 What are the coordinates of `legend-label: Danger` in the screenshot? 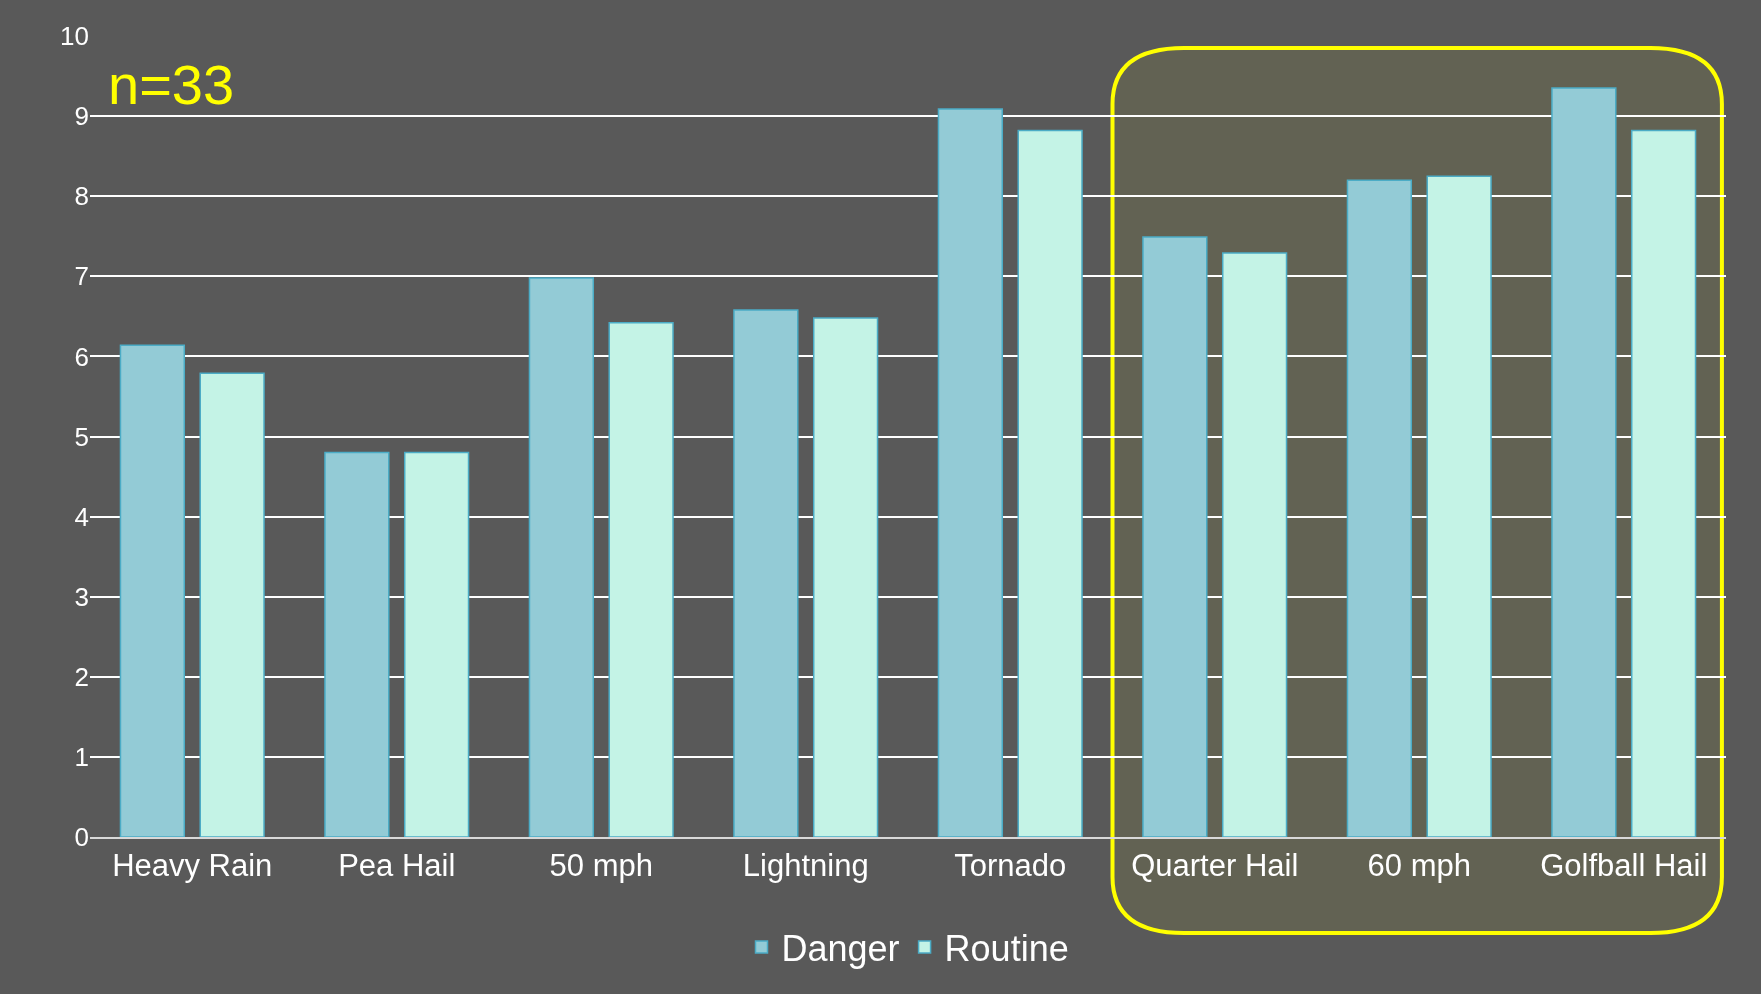 It's located at (840, 949).